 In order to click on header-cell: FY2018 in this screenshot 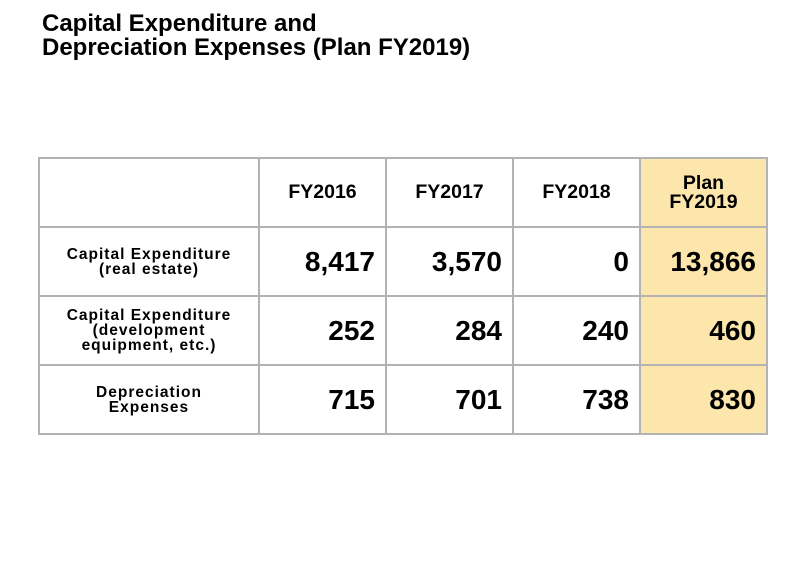, I will do `click(576, 192)`.